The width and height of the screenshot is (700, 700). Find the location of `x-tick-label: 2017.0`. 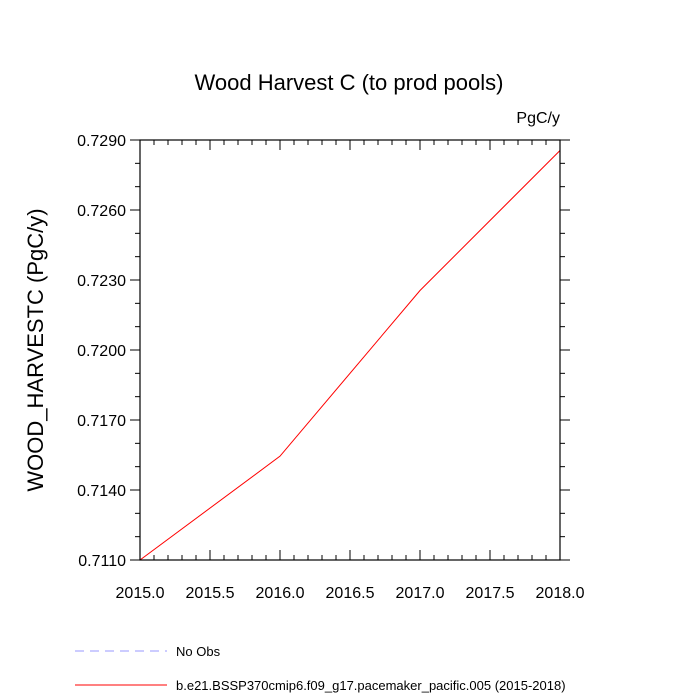

x-tick-label: 2017.0 is located at coordinates (420, 593).